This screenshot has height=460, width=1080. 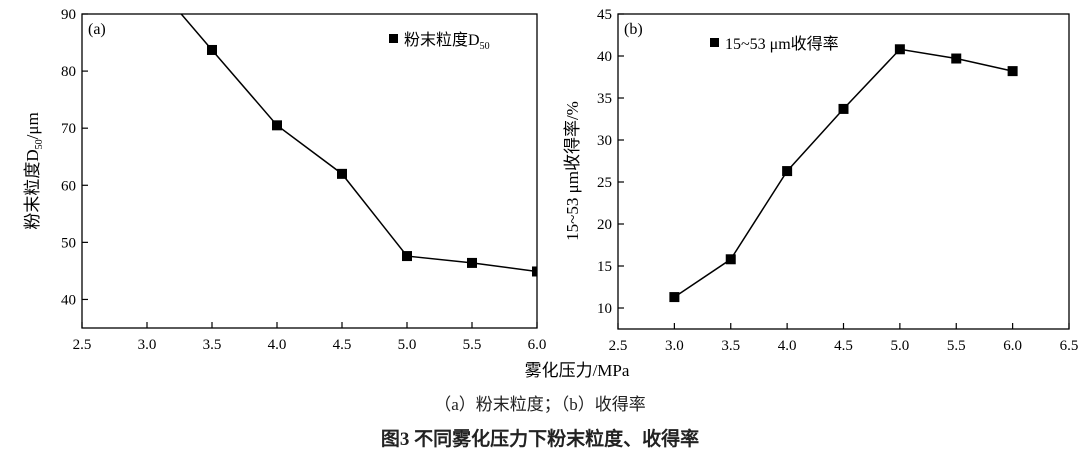 I want to click on legend-label: 15~53 μm收得率, so click(x=782, y=44).